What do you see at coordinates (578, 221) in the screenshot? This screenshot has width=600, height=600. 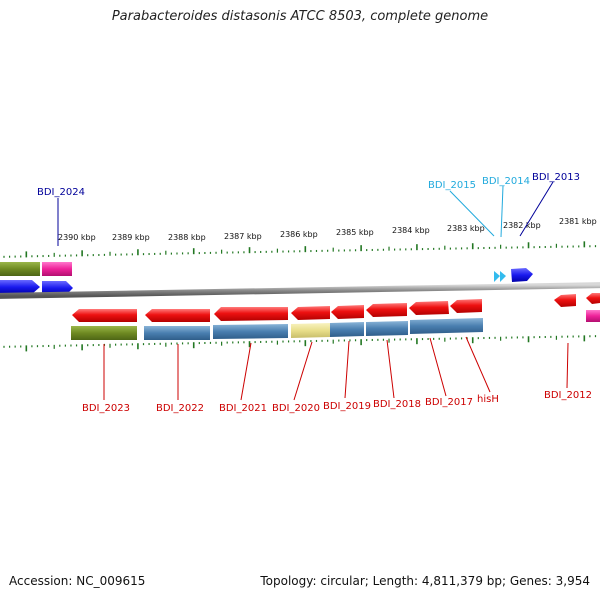 I see `ruler-label: 2381 kbp` at bounding box center [578, 221].